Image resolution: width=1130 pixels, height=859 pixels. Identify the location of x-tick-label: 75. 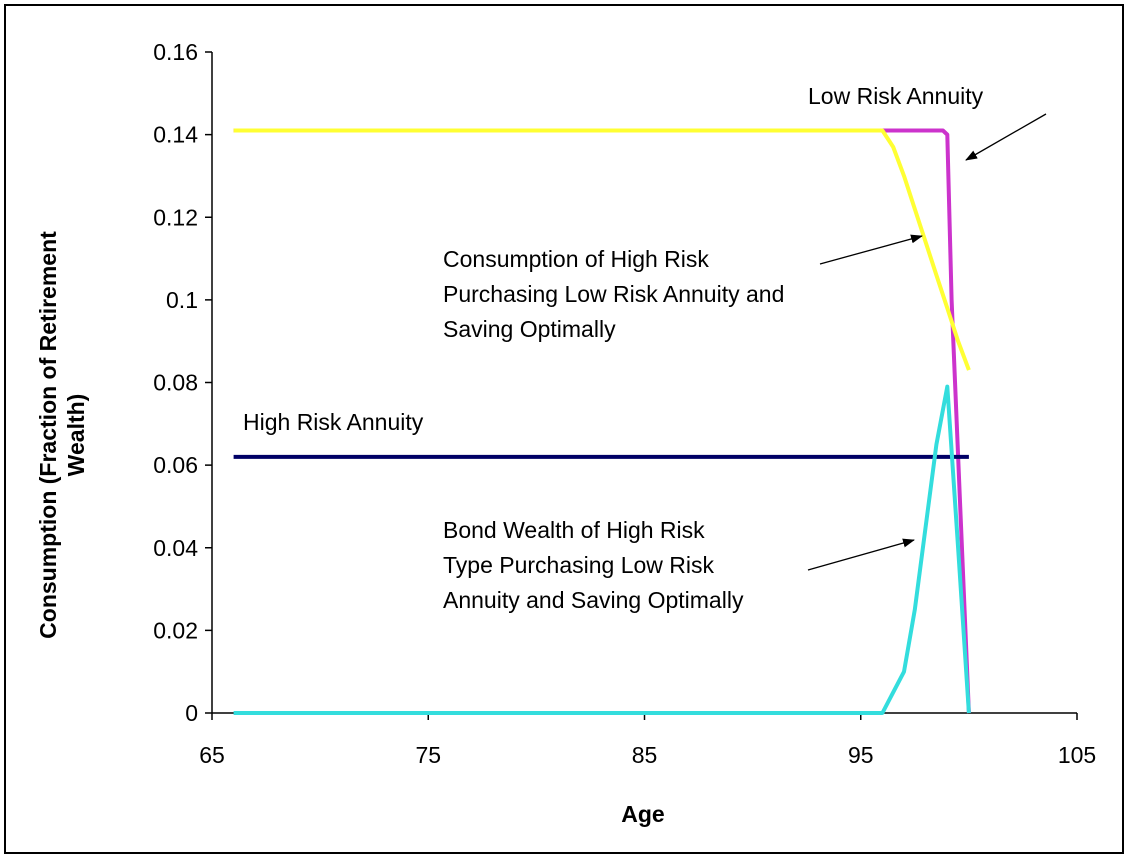
(428, 755).